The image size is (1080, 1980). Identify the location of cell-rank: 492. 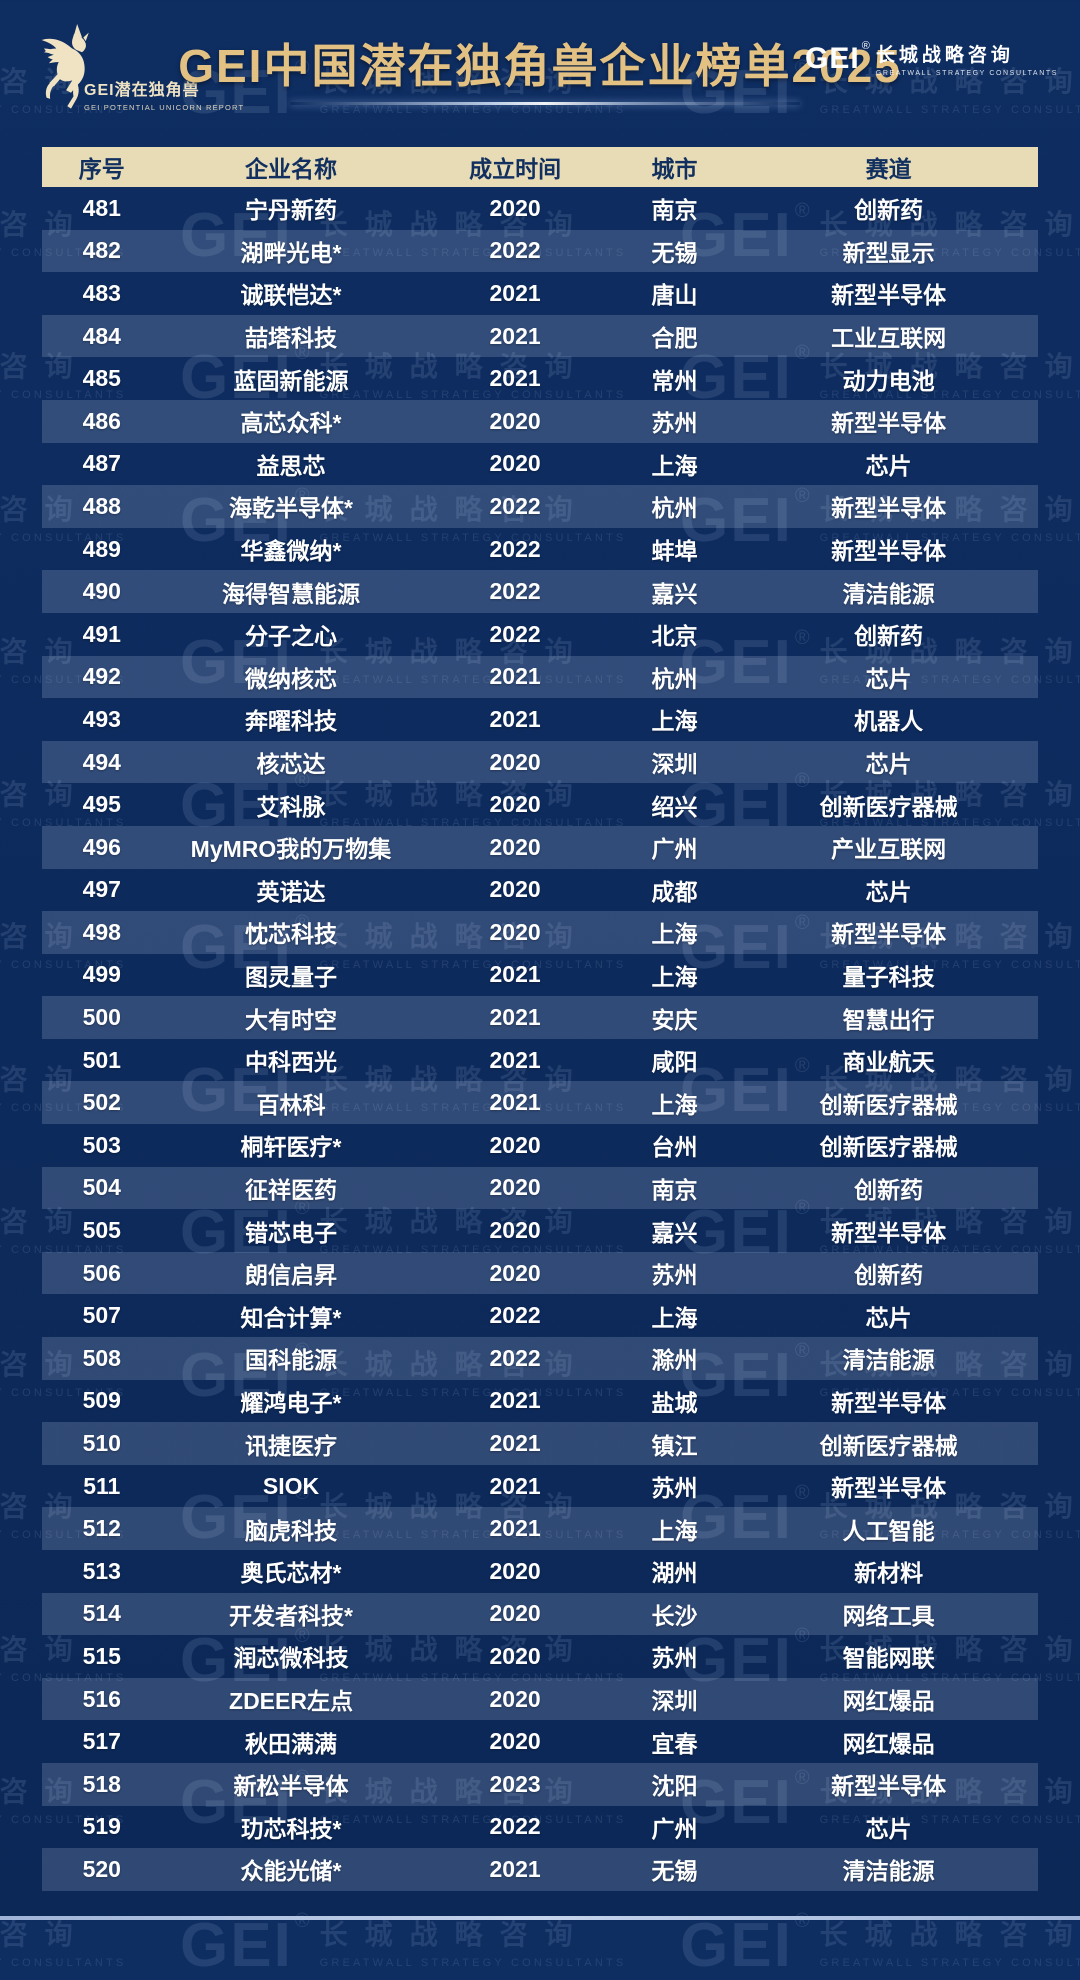
(101, 676).